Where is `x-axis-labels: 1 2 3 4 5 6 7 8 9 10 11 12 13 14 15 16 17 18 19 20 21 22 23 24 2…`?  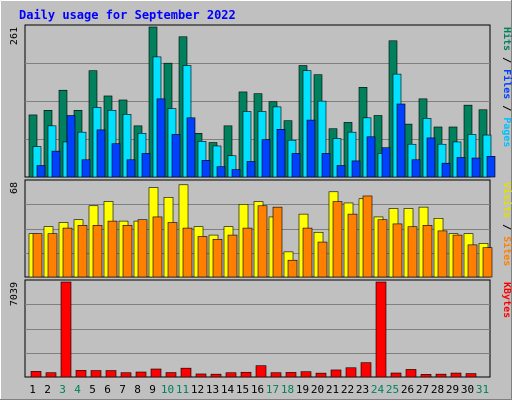 x-axis-labels: 1 2 3 4 5 6 7 8 9 10 11 12 13 14 15 16 17 18 19 20 21 22 23 24 2… is located at coordinates (259, 389).